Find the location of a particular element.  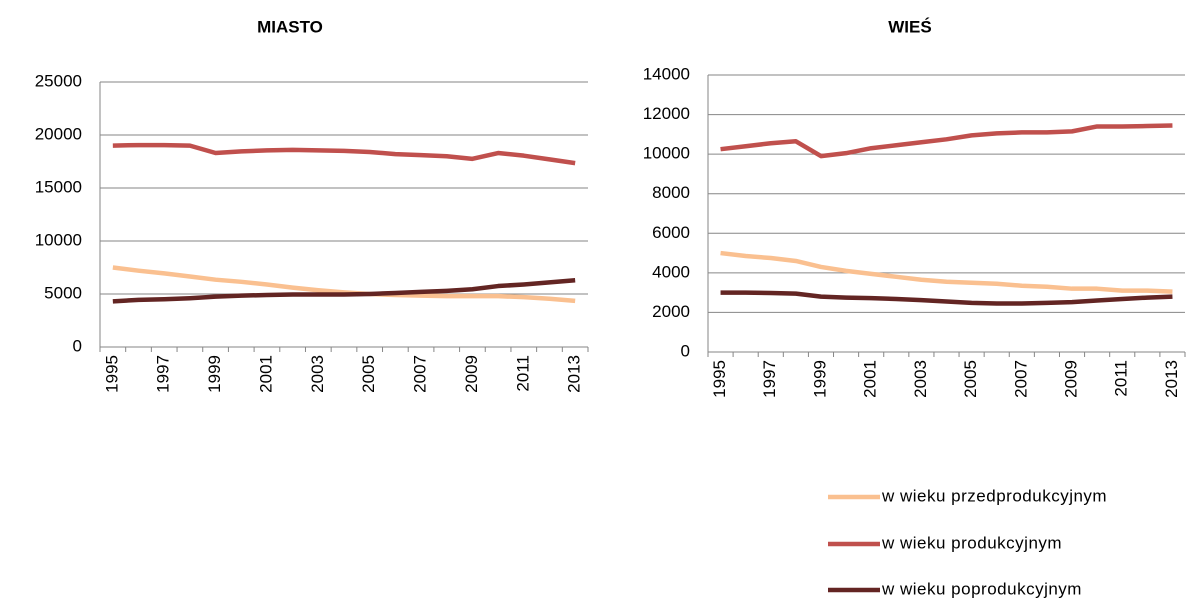

y-tick-label: 15000 is located at coordinates (58, 186).